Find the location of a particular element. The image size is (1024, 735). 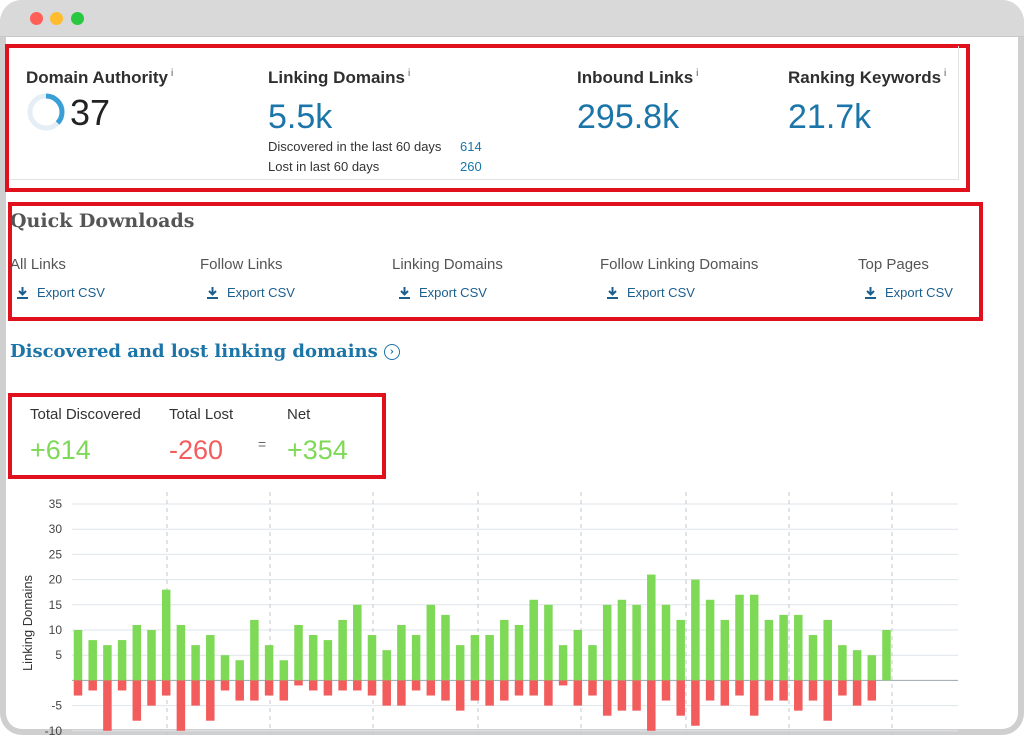

download-top-pages: Top Pages Export CSV is located at coordinates (905, 278).